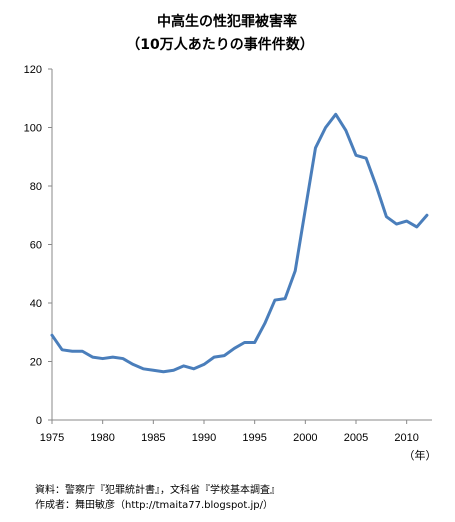 This screenshot has height=522, width=455. Describe the element at coordinates (236, 431) in the screenshot. I see `x-axis: 1975 1980 1985 1990 1995 2000 2005 2010` at that location.